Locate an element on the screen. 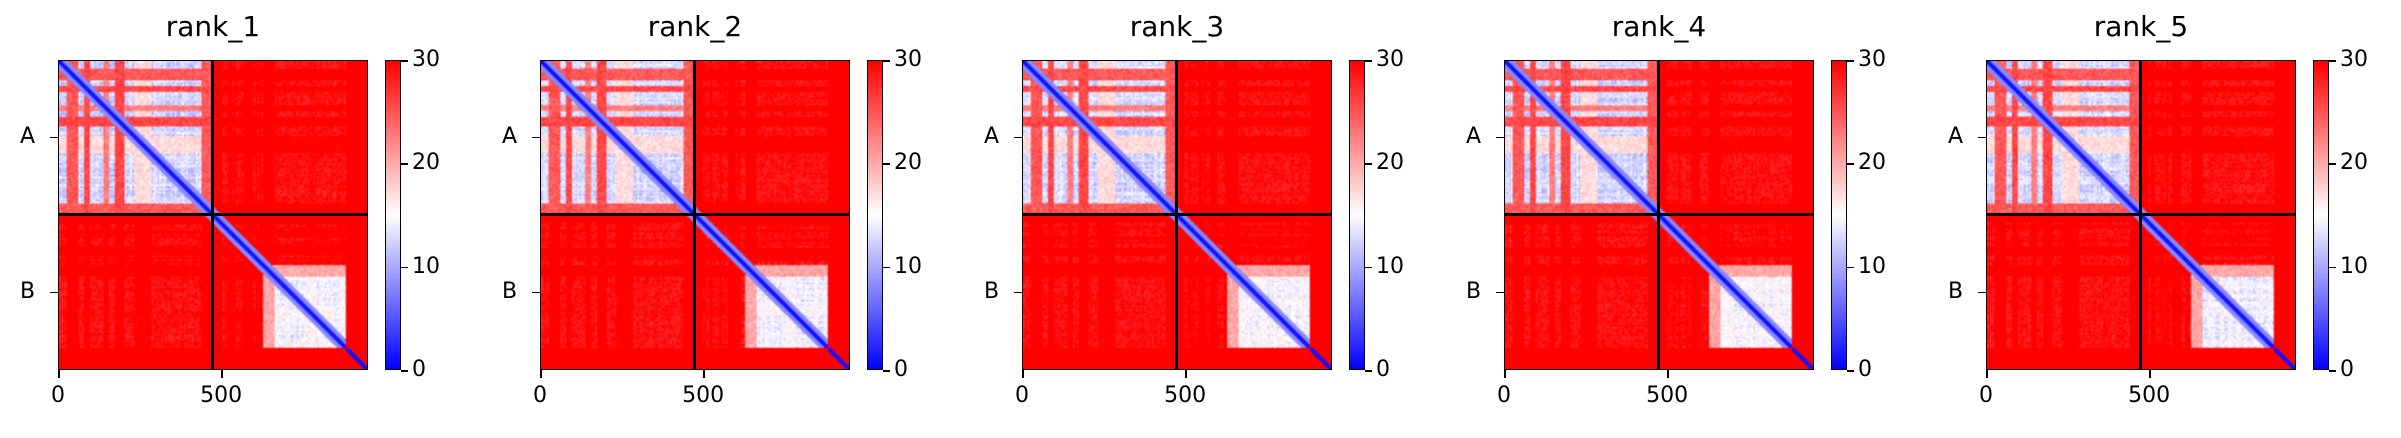 This screenshot has width=2401, height=438. chart-title: rank_5 is located at coordinates (2141, 26).